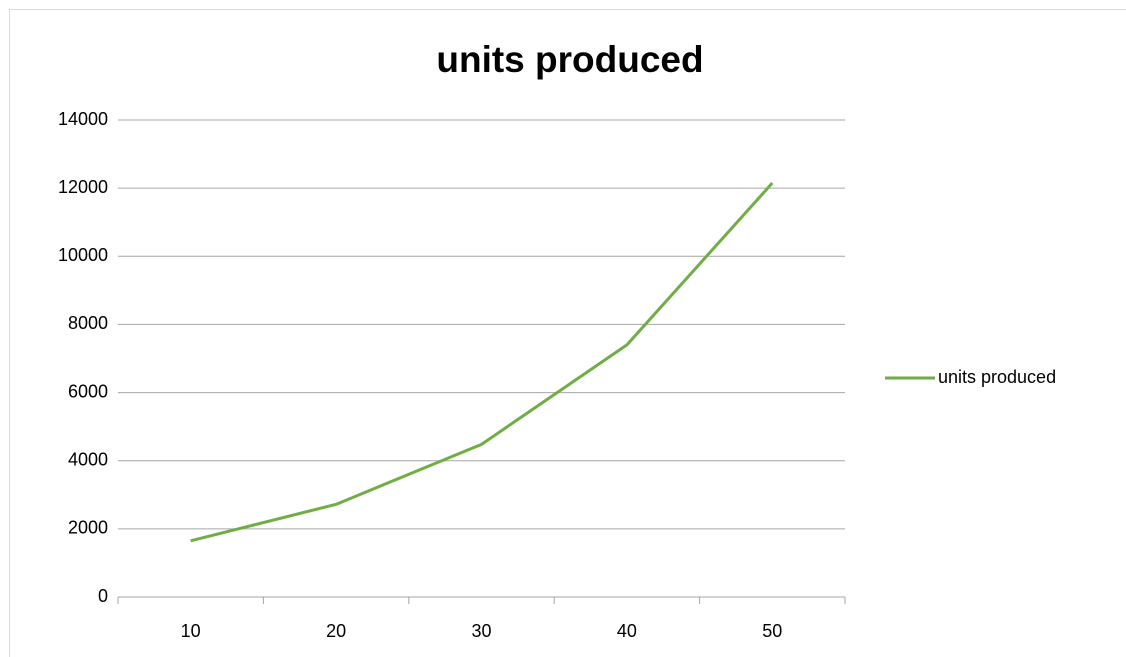  Describe the element at coordinates (772, 631) in the screenshot. I see `x-tick-label: 50` at that location.